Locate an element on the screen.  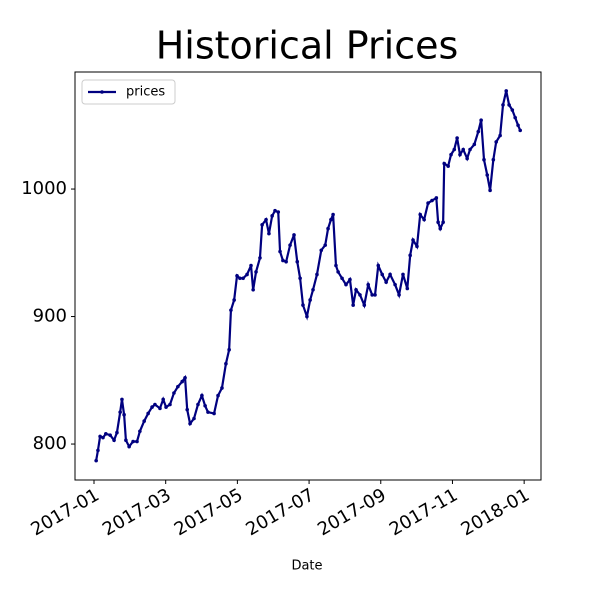
y-tick-label: 800 is located at coordinates (50, 443).